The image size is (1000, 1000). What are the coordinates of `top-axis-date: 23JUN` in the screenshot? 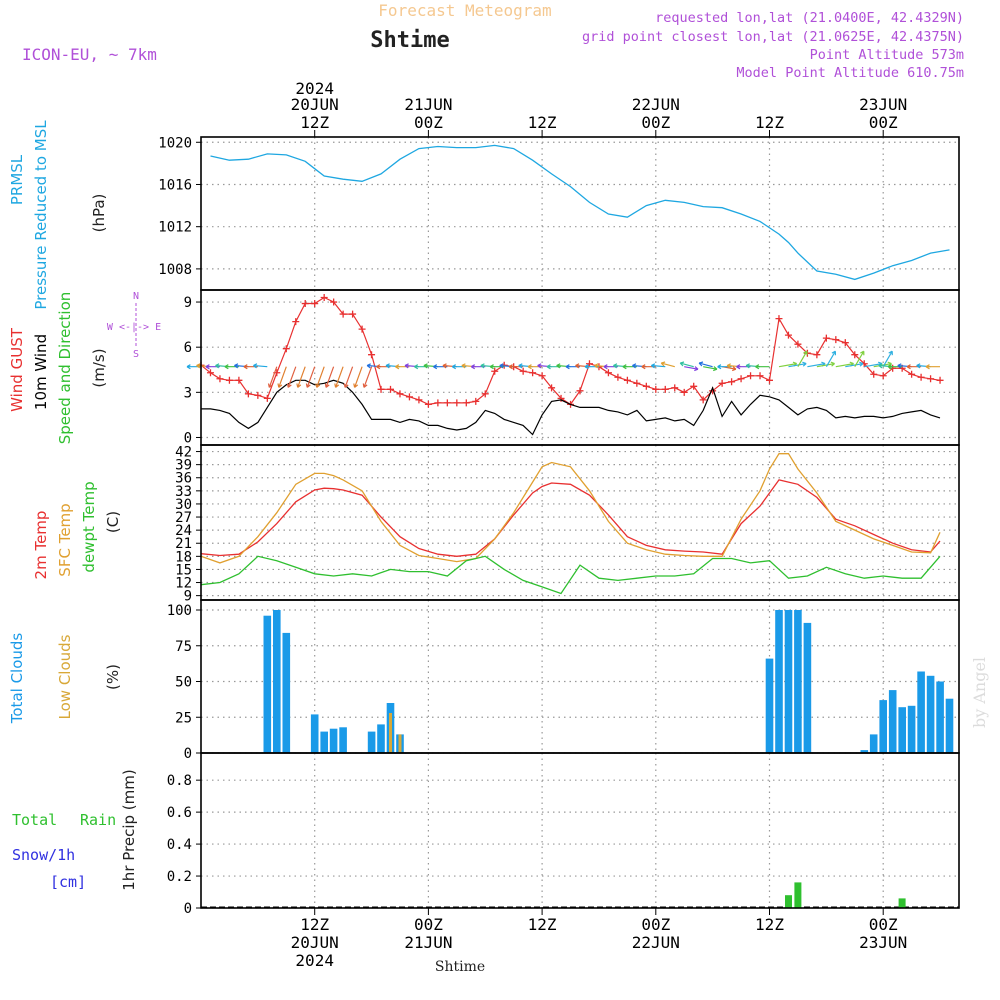 It's located at (883, 104).